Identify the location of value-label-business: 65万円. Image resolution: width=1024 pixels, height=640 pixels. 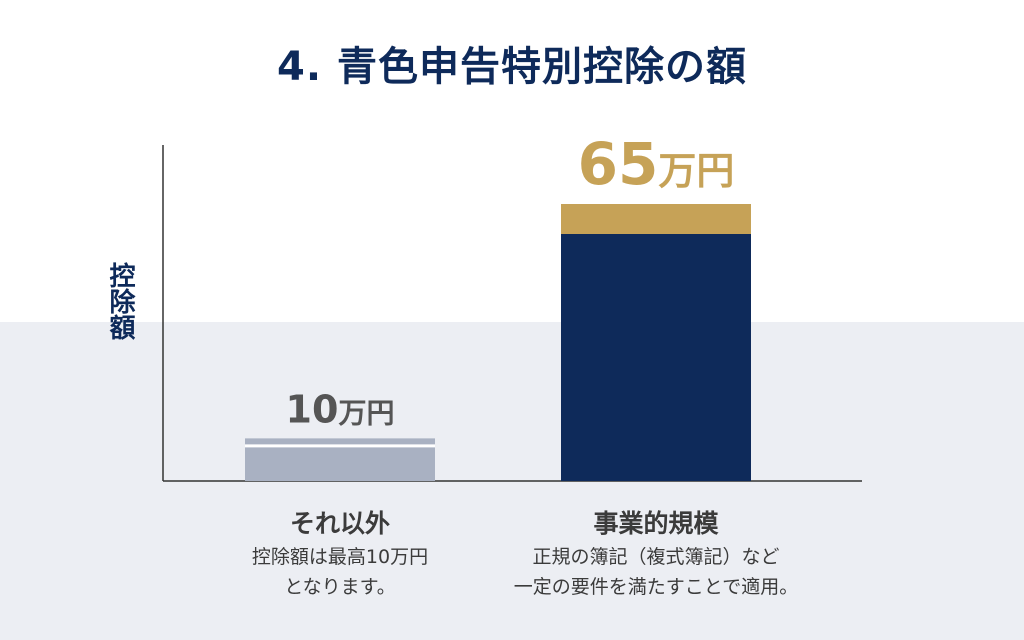
(656, 164).